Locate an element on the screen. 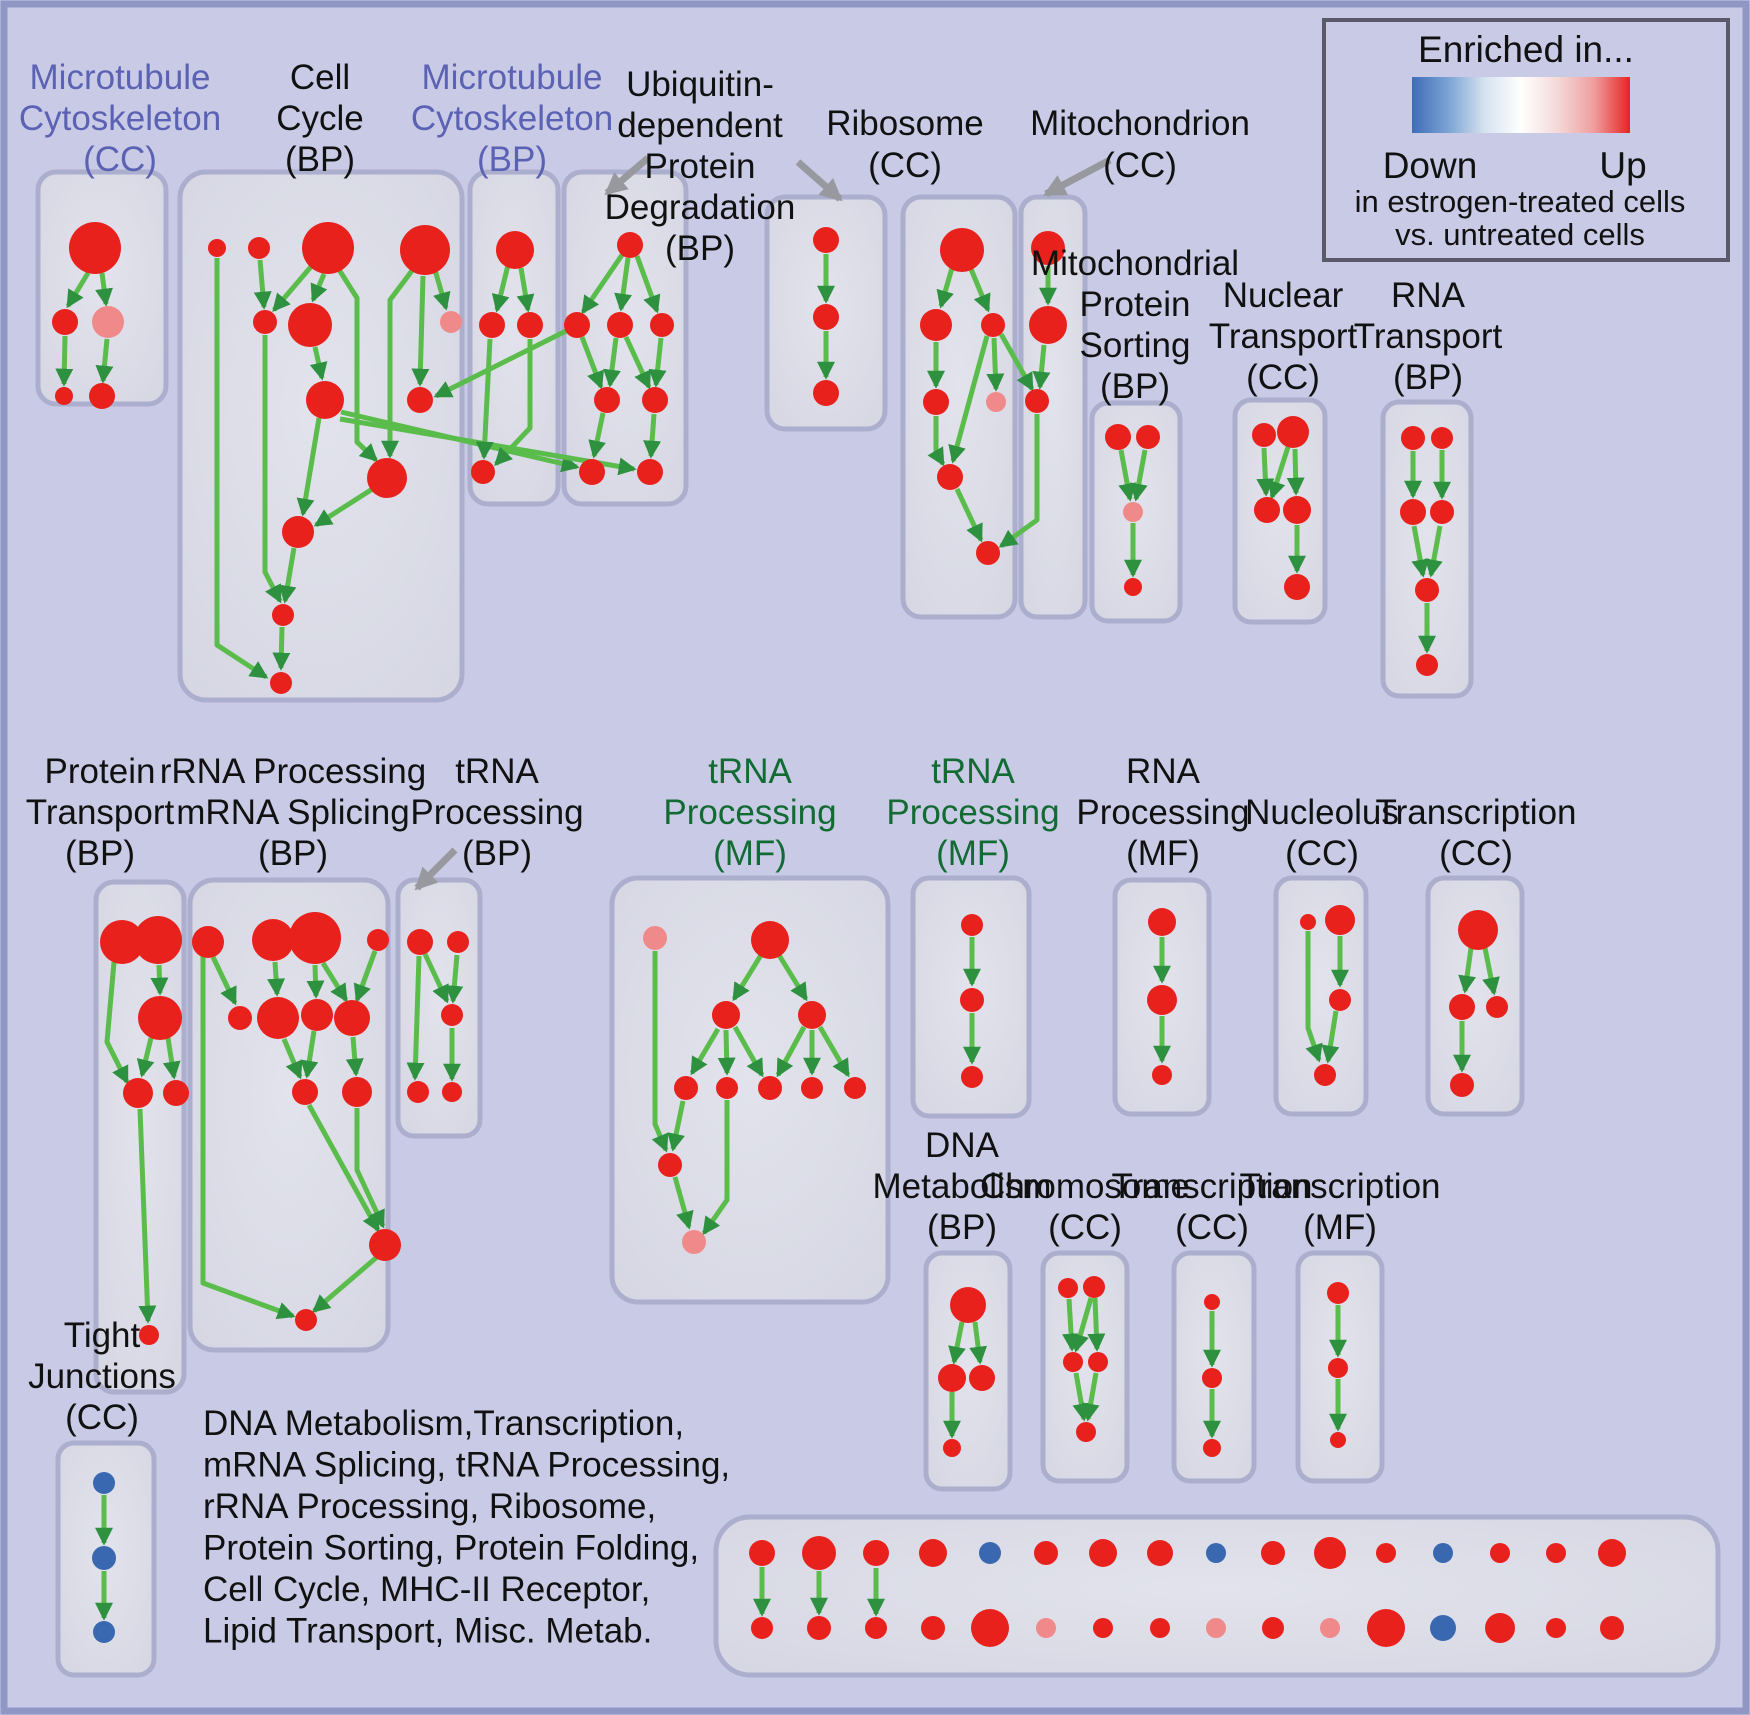 Image resolution: width=1750 pixels, height=1715 pixels. label-transcription-cc-1: Transcription (CC) is located at coordinates (1476, 833).